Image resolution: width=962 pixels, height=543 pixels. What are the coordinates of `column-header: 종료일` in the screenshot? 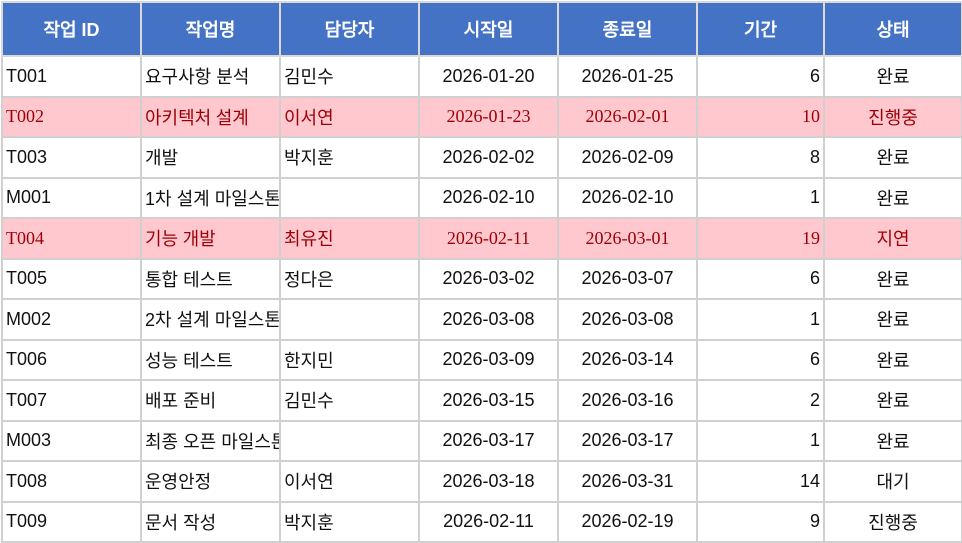 It's located at (627, 29).